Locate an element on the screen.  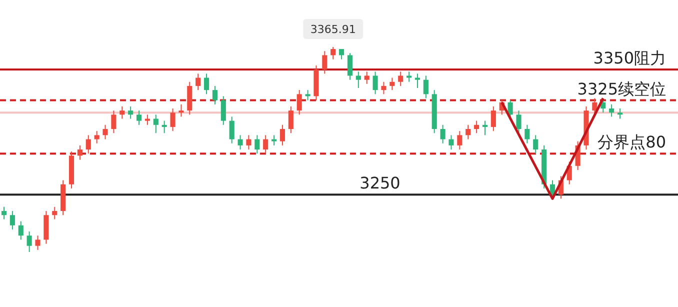
text: 3365.91 is located at coordinates (333, 29).